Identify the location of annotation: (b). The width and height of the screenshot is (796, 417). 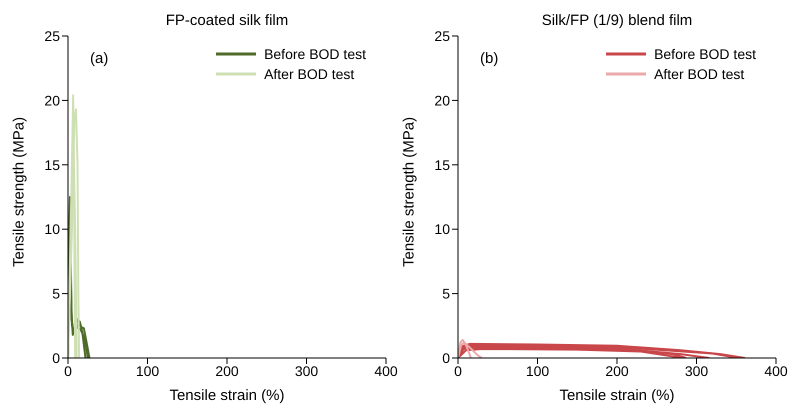
(489, 58).